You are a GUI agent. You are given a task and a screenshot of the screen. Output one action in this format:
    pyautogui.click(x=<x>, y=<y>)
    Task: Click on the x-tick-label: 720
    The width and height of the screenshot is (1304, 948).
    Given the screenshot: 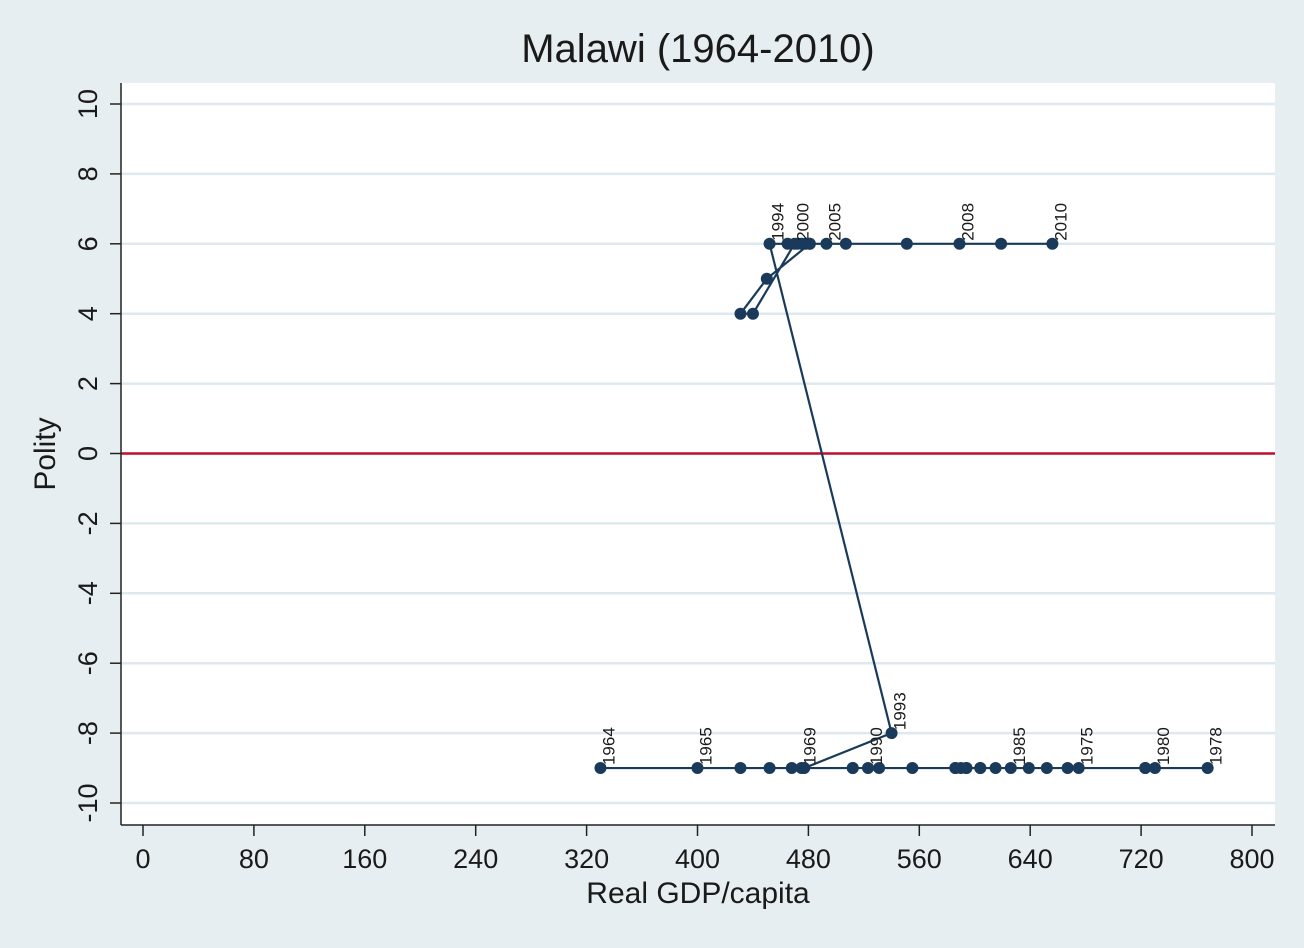 What is the action you would take?
    pyautogui.click(x=1141, y=859)
    